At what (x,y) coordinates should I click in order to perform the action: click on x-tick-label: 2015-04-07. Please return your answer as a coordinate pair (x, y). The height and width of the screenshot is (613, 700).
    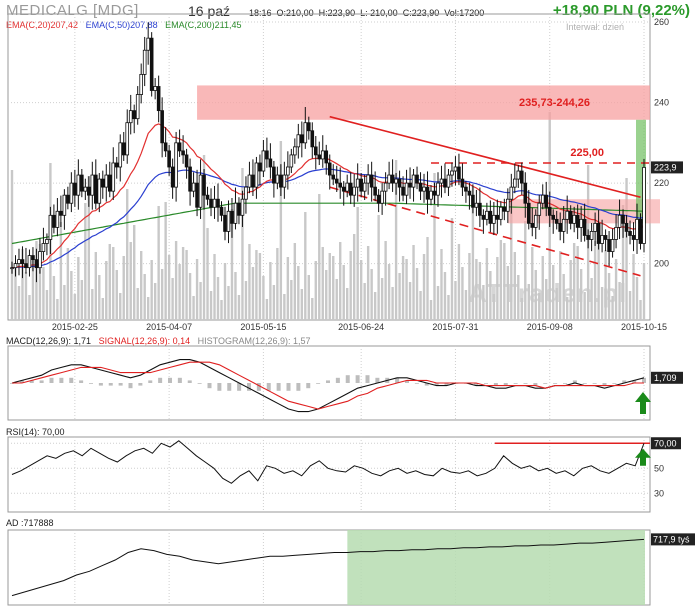
    Looking at the image, I should click on (169, 327).